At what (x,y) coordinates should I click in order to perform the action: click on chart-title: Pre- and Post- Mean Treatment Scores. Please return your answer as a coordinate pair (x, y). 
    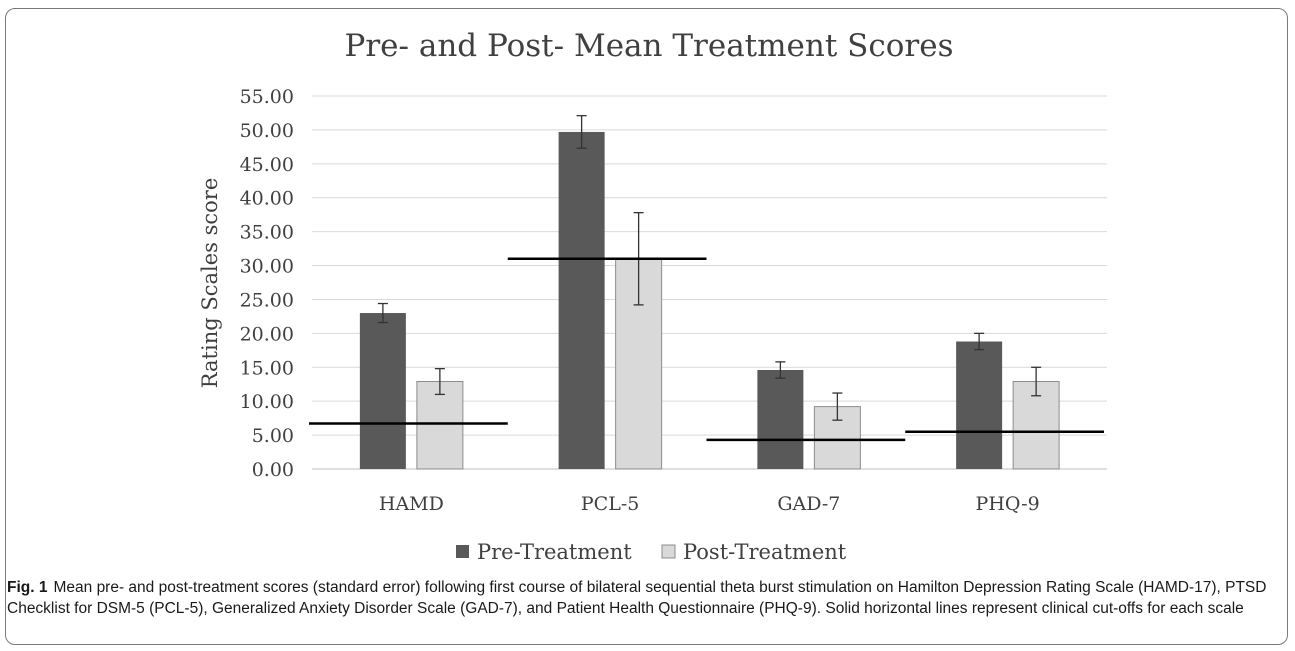
    Looking at the image, I should click on (649, 46).